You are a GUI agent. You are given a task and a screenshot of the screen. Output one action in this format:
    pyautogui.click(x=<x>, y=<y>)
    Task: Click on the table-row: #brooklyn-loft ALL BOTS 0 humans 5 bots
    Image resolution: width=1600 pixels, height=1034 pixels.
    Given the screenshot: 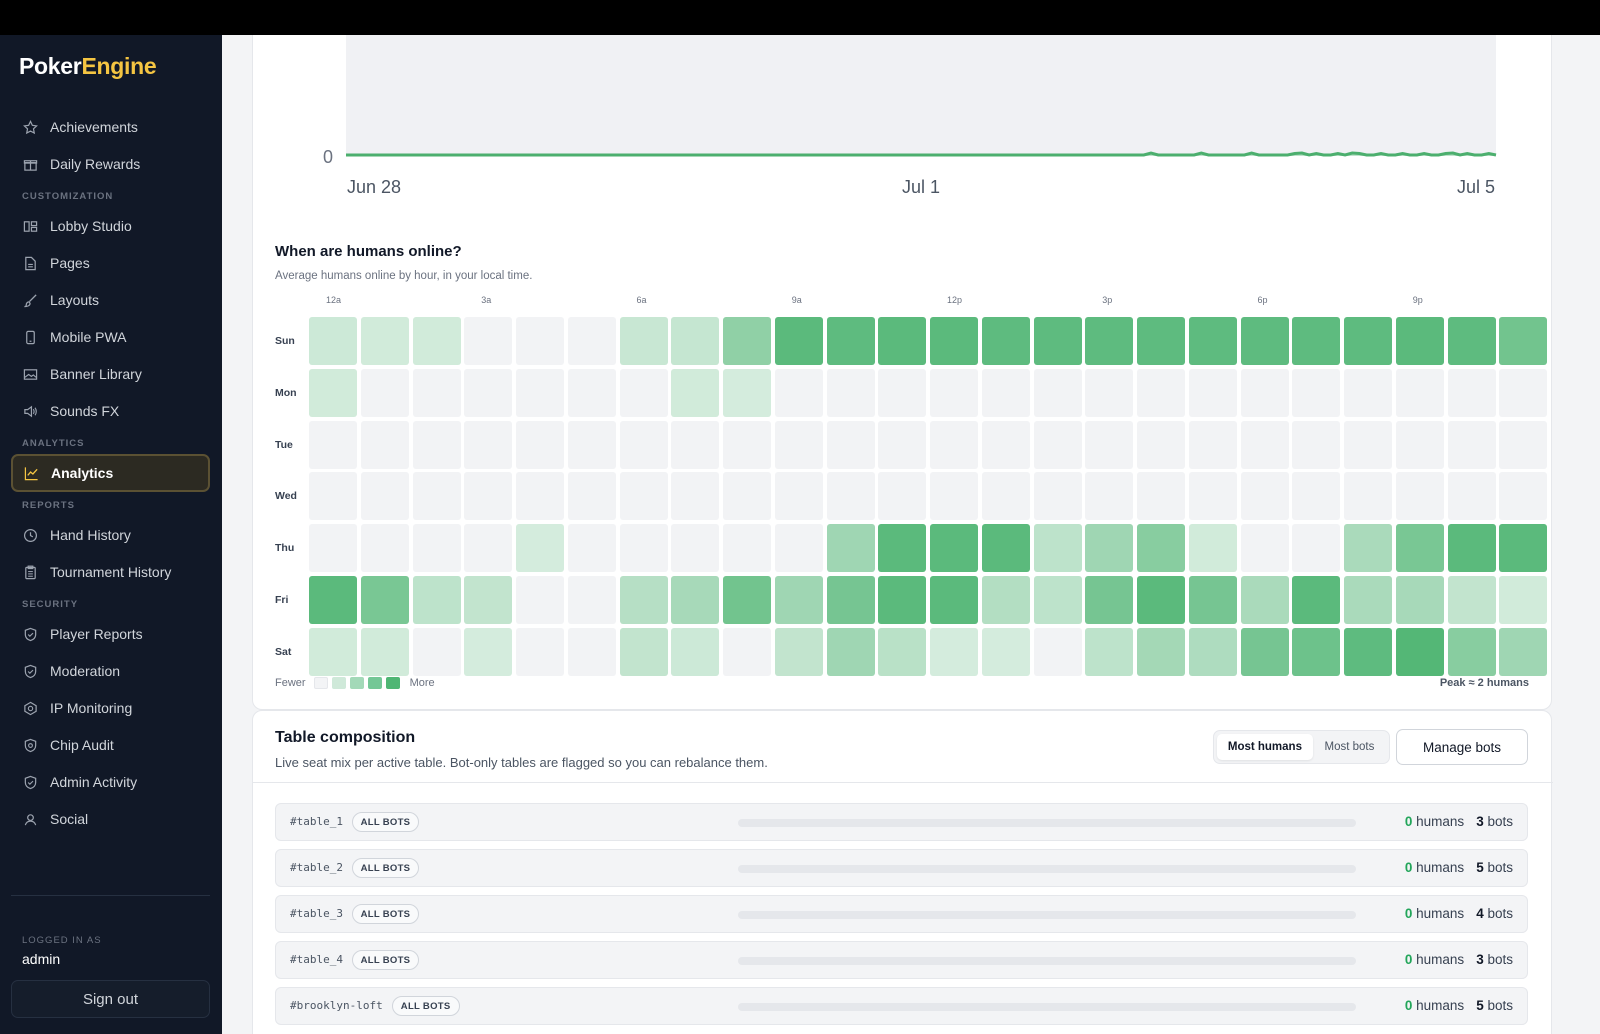 What is the action you would take?
    pyautogui.click(x=901, y=1006)
    